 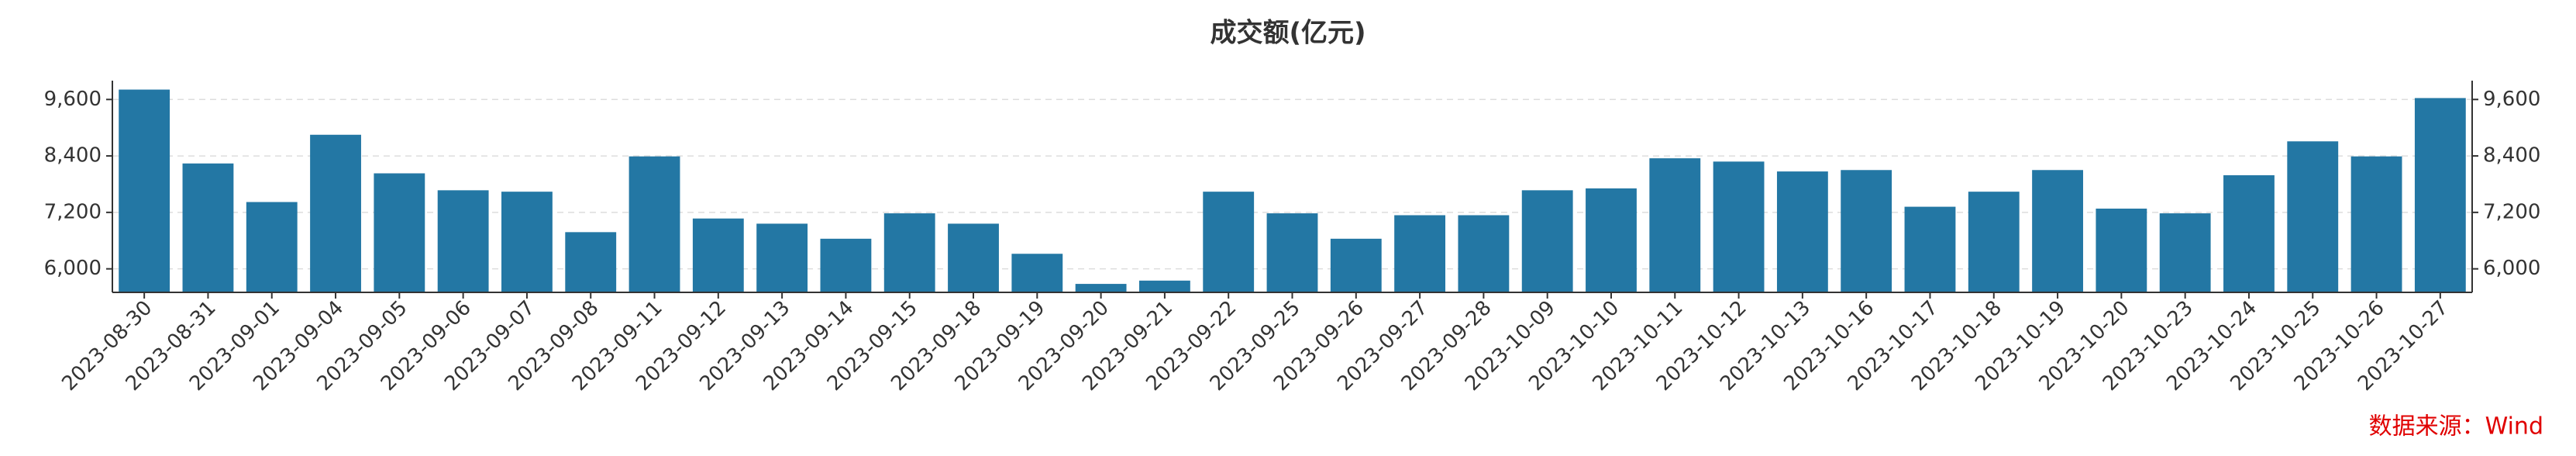 I want to click on y2-tick-label: 9,600, so click(x=2511, y=99).